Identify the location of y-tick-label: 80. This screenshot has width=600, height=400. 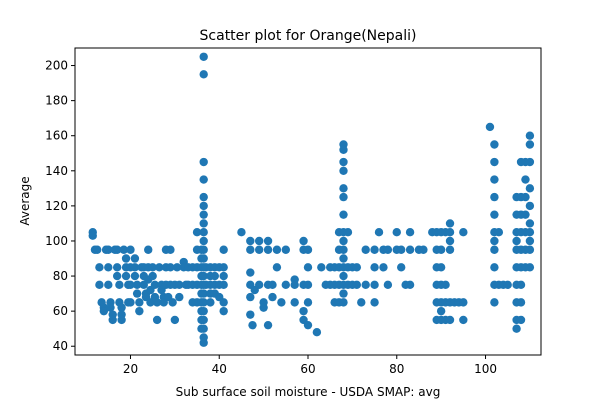
(60, 276).